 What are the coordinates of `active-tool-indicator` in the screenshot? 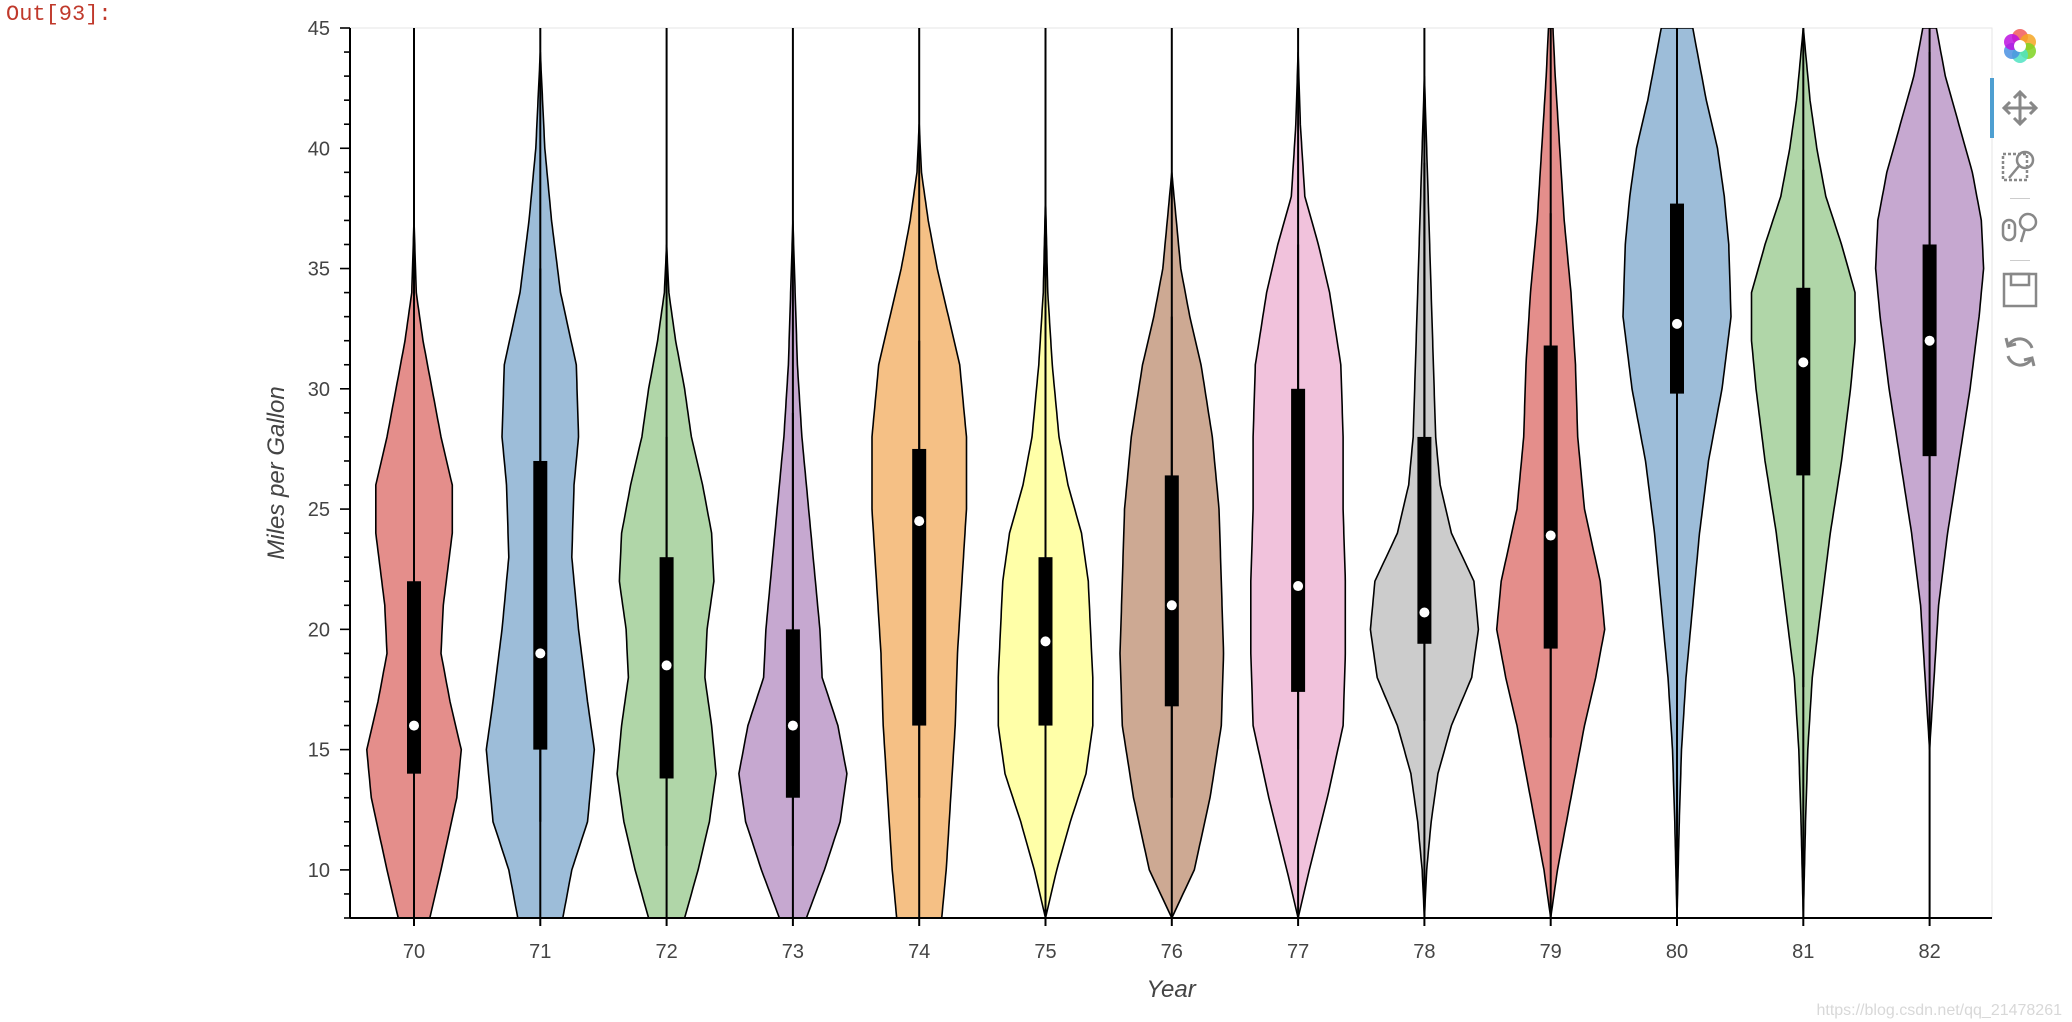 It's located at (1992, 108).